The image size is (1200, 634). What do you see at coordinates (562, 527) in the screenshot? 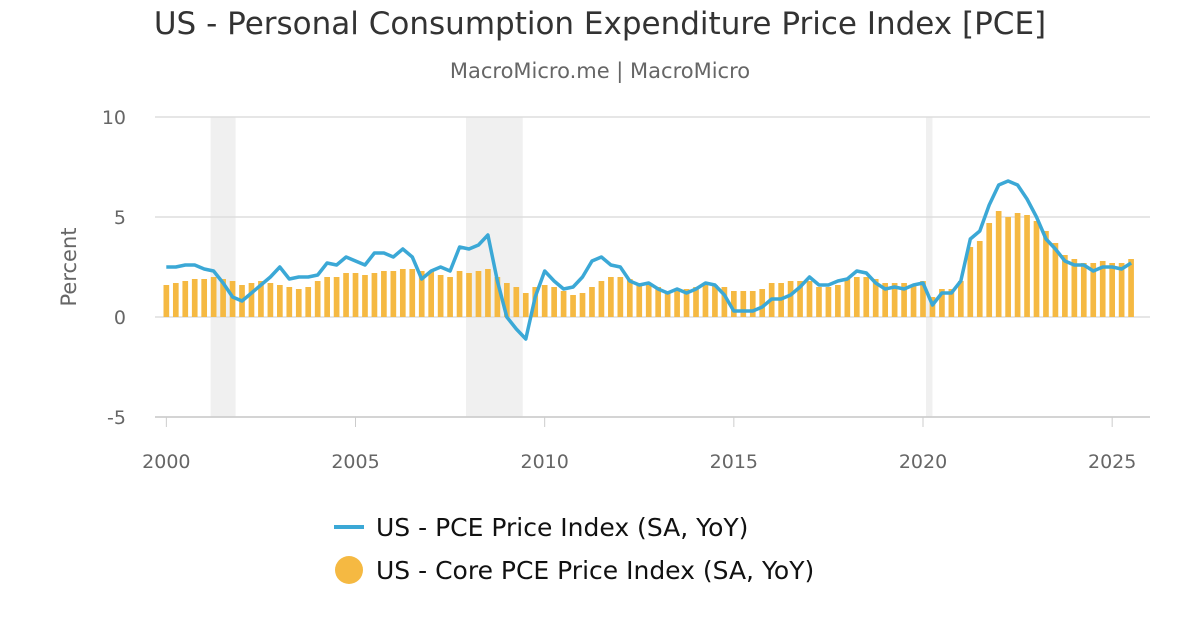
I see `legend-label: US - PCE Price Index (SA, YoY)` at bounding box center [562, 527].